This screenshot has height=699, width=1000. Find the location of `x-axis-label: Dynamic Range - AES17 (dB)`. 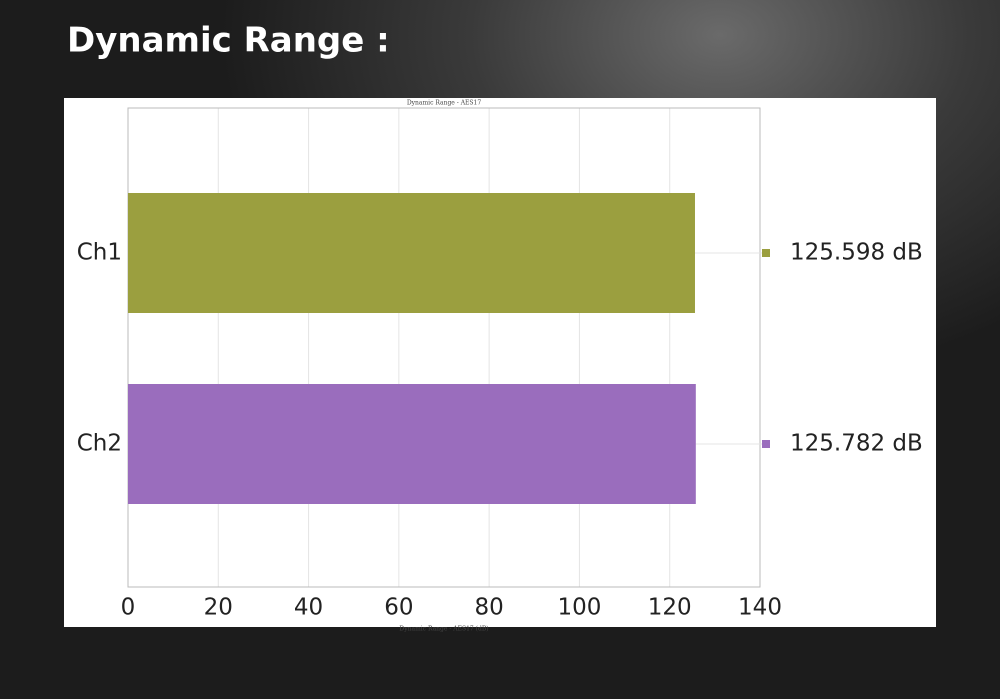

x-axis-label: Dynamic Range - AES17 (dB) is located at coordinates (443, 629).